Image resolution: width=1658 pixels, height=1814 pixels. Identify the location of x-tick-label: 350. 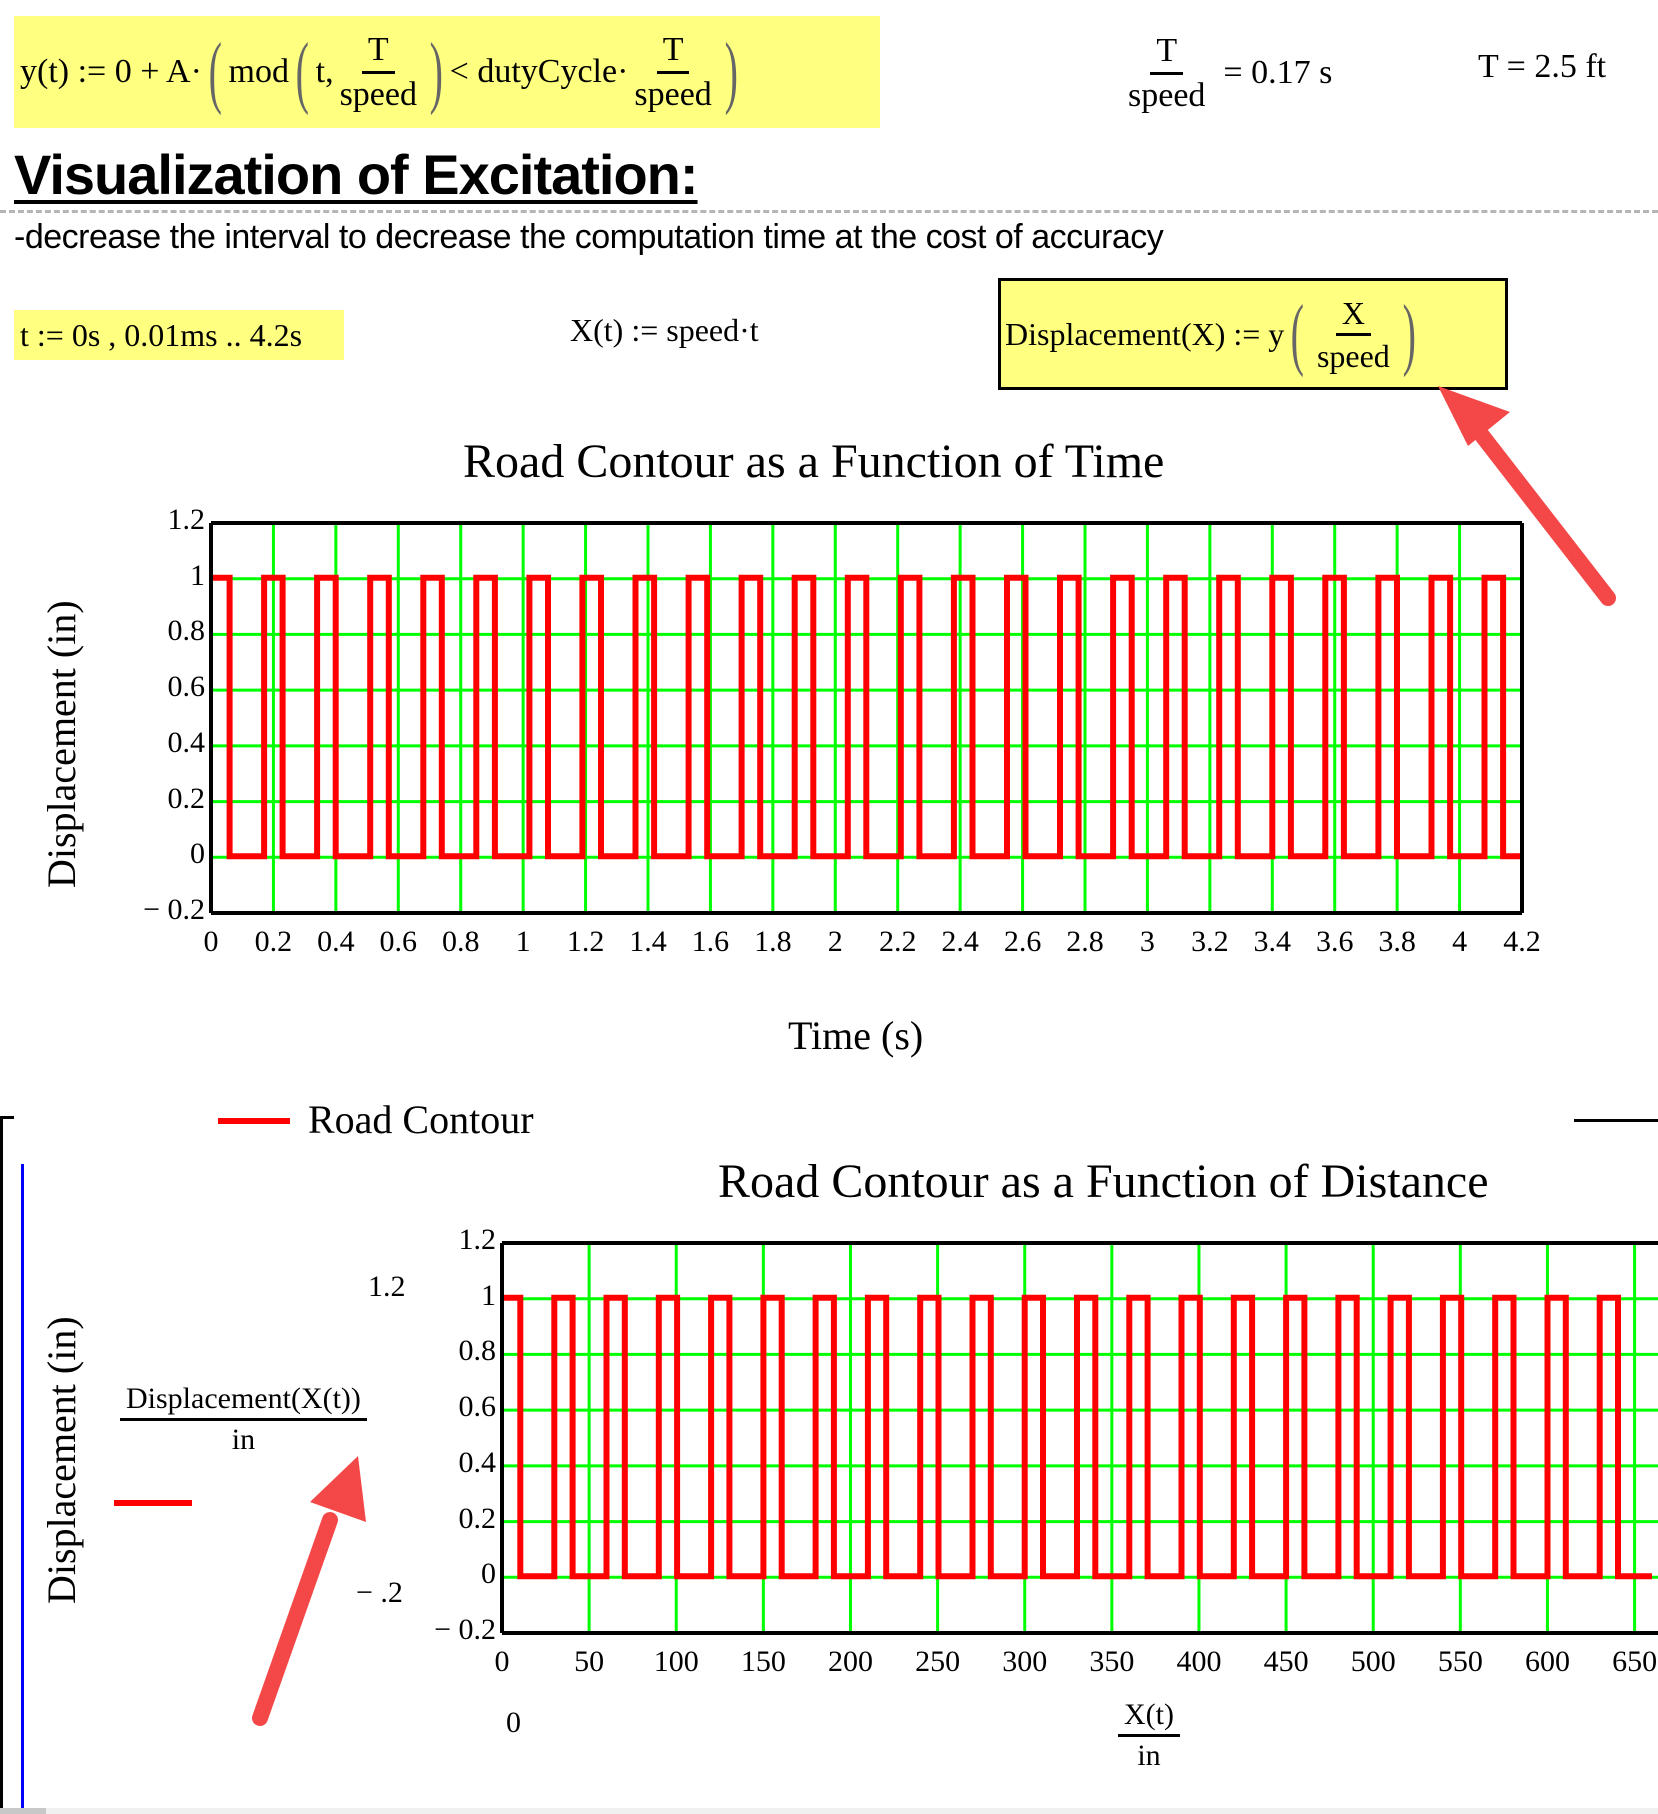
(1112, 1661).